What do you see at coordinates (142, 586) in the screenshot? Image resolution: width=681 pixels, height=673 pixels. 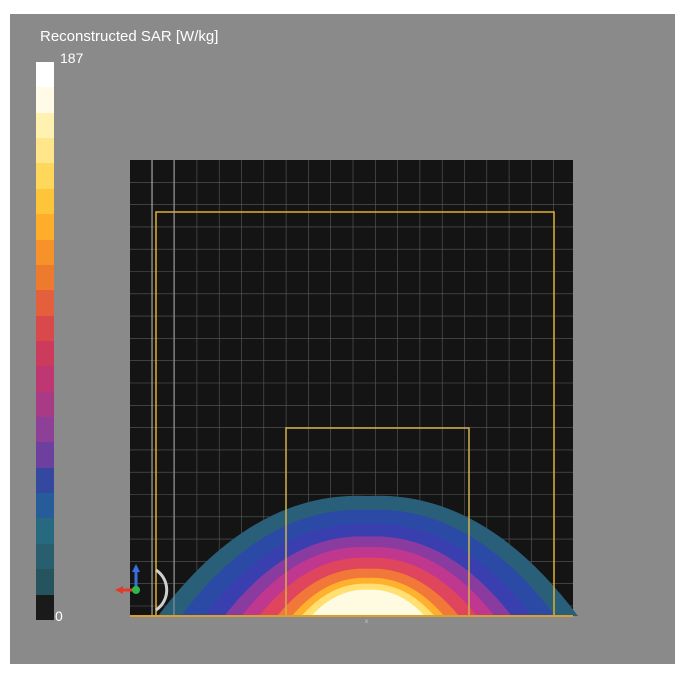 I see `xyz-axis-triad-icon` at bounding box center [142, 586].